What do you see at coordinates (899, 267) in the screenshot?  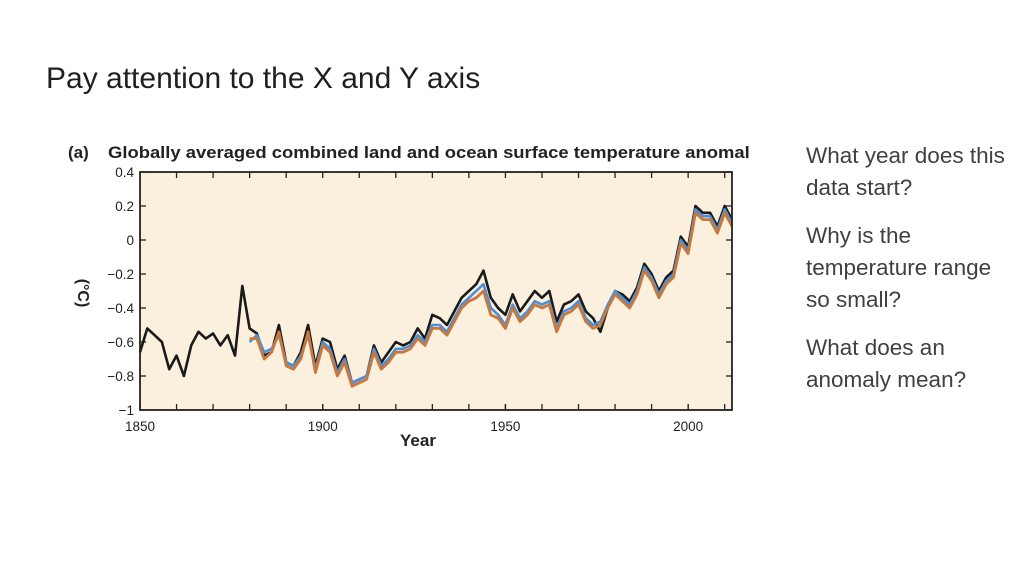 I see `question-temperature-range: Why is the temperature range so small?` at bounding box center [899, 267].